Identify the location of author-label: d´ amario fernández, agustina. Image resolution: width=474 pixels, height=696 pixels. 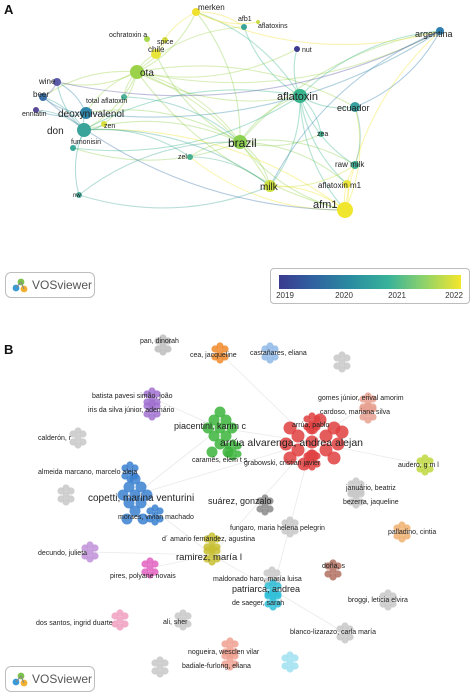
(208, 539).